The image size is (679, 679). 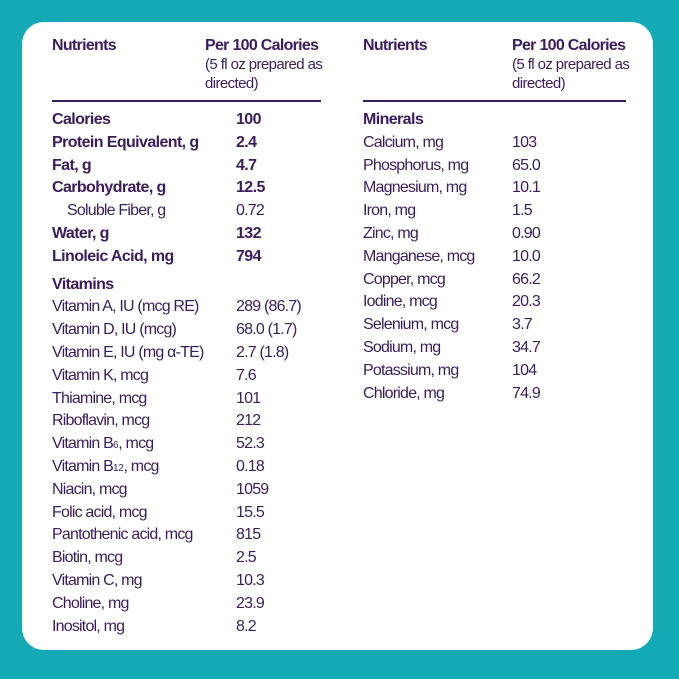 I want to click on nutrient-row: Soluble Fiber, g 0.72, so click(x=187, y=211).